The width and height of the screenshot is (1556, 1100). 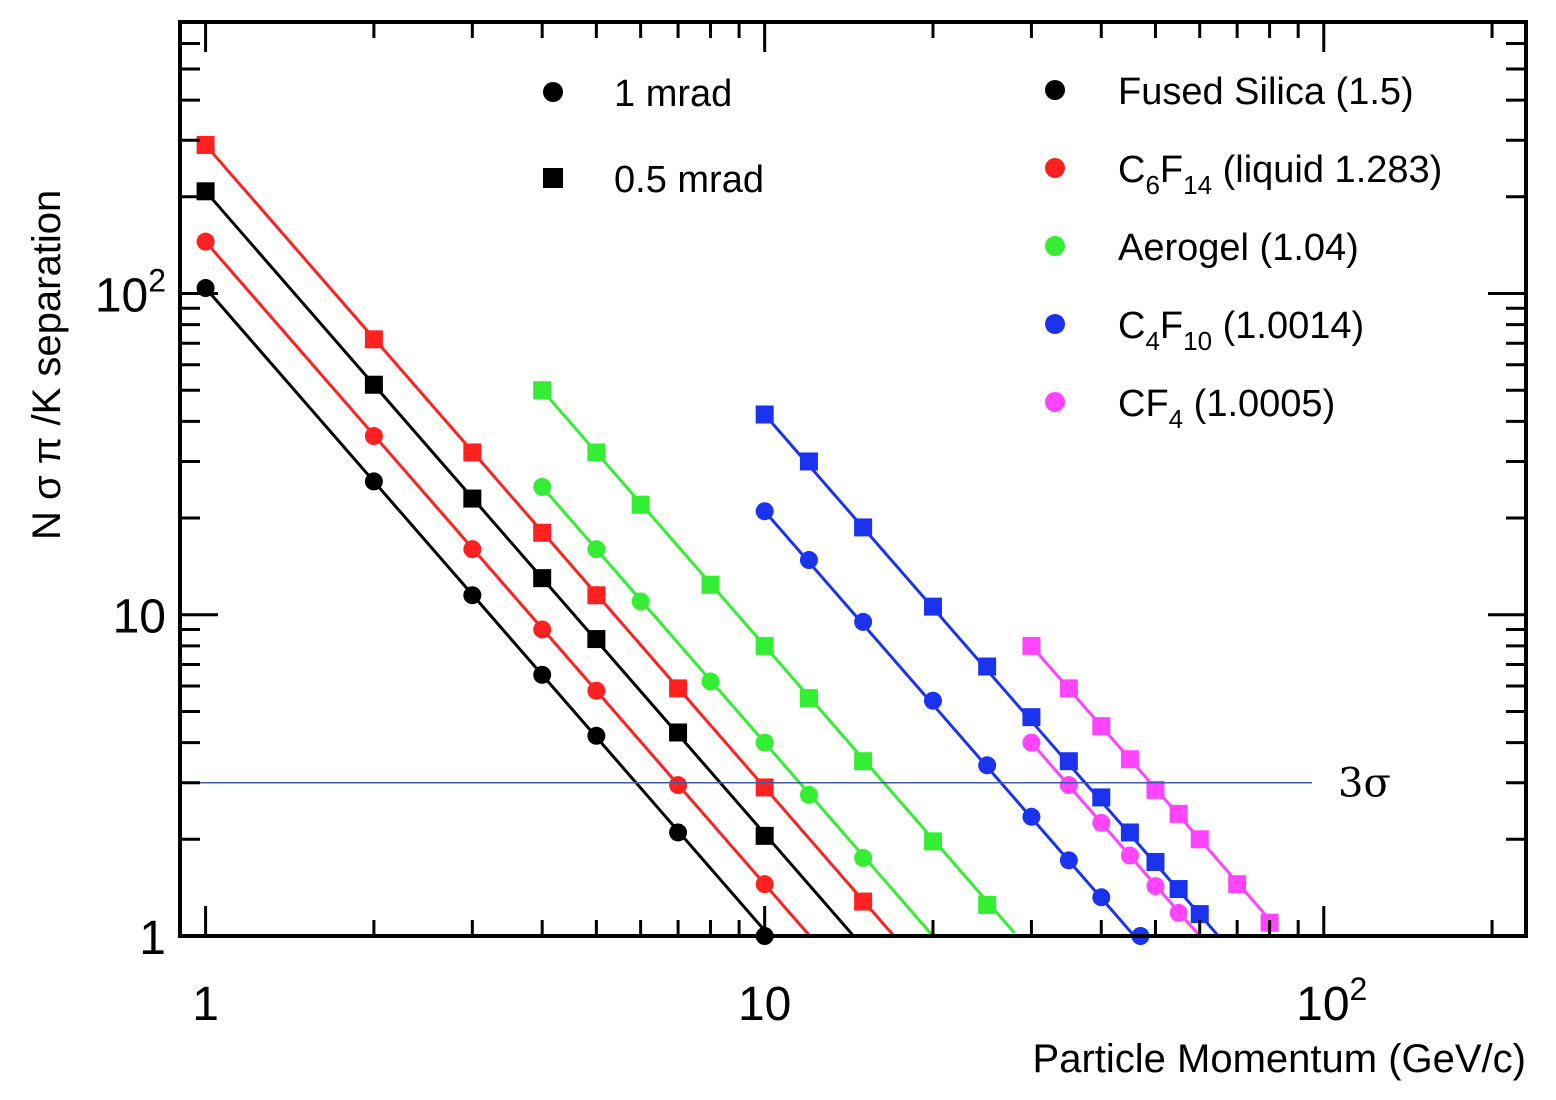 What do you see at coordinates (130, 292) in the screenshot?
I see `y-tick-label: 102` at bounding box center [130, 292].